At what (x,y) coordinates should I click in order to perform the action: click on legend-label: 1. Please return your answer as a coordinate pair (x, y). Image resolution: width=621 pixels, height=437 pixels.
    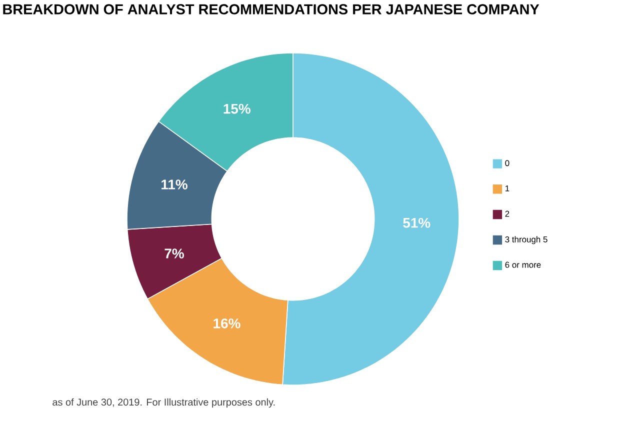
    Looking at the image, I should click on (508, 188).